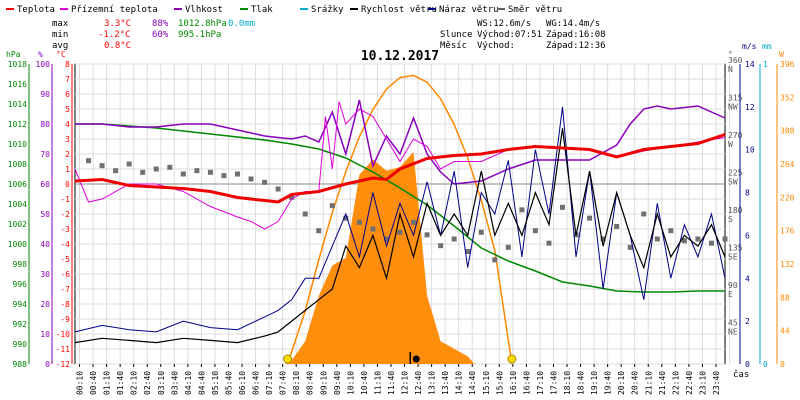  I want to click on x-axis-tick: 08:10, so click(296, 383).